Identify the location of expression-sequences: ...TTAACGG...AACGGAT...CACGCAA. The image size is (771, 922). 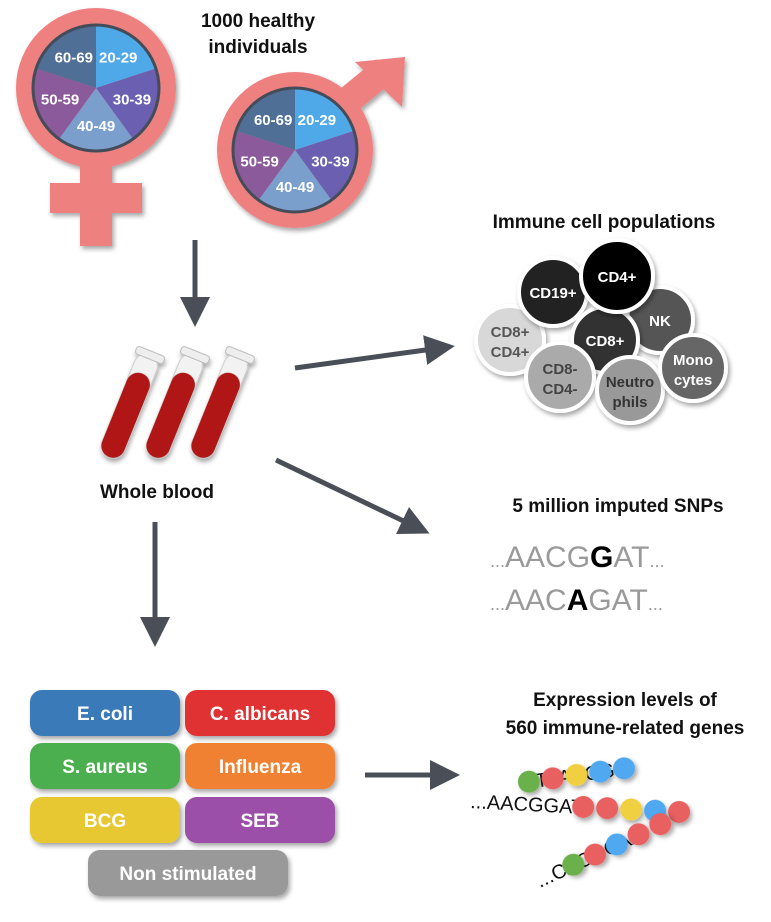
(580, 825).